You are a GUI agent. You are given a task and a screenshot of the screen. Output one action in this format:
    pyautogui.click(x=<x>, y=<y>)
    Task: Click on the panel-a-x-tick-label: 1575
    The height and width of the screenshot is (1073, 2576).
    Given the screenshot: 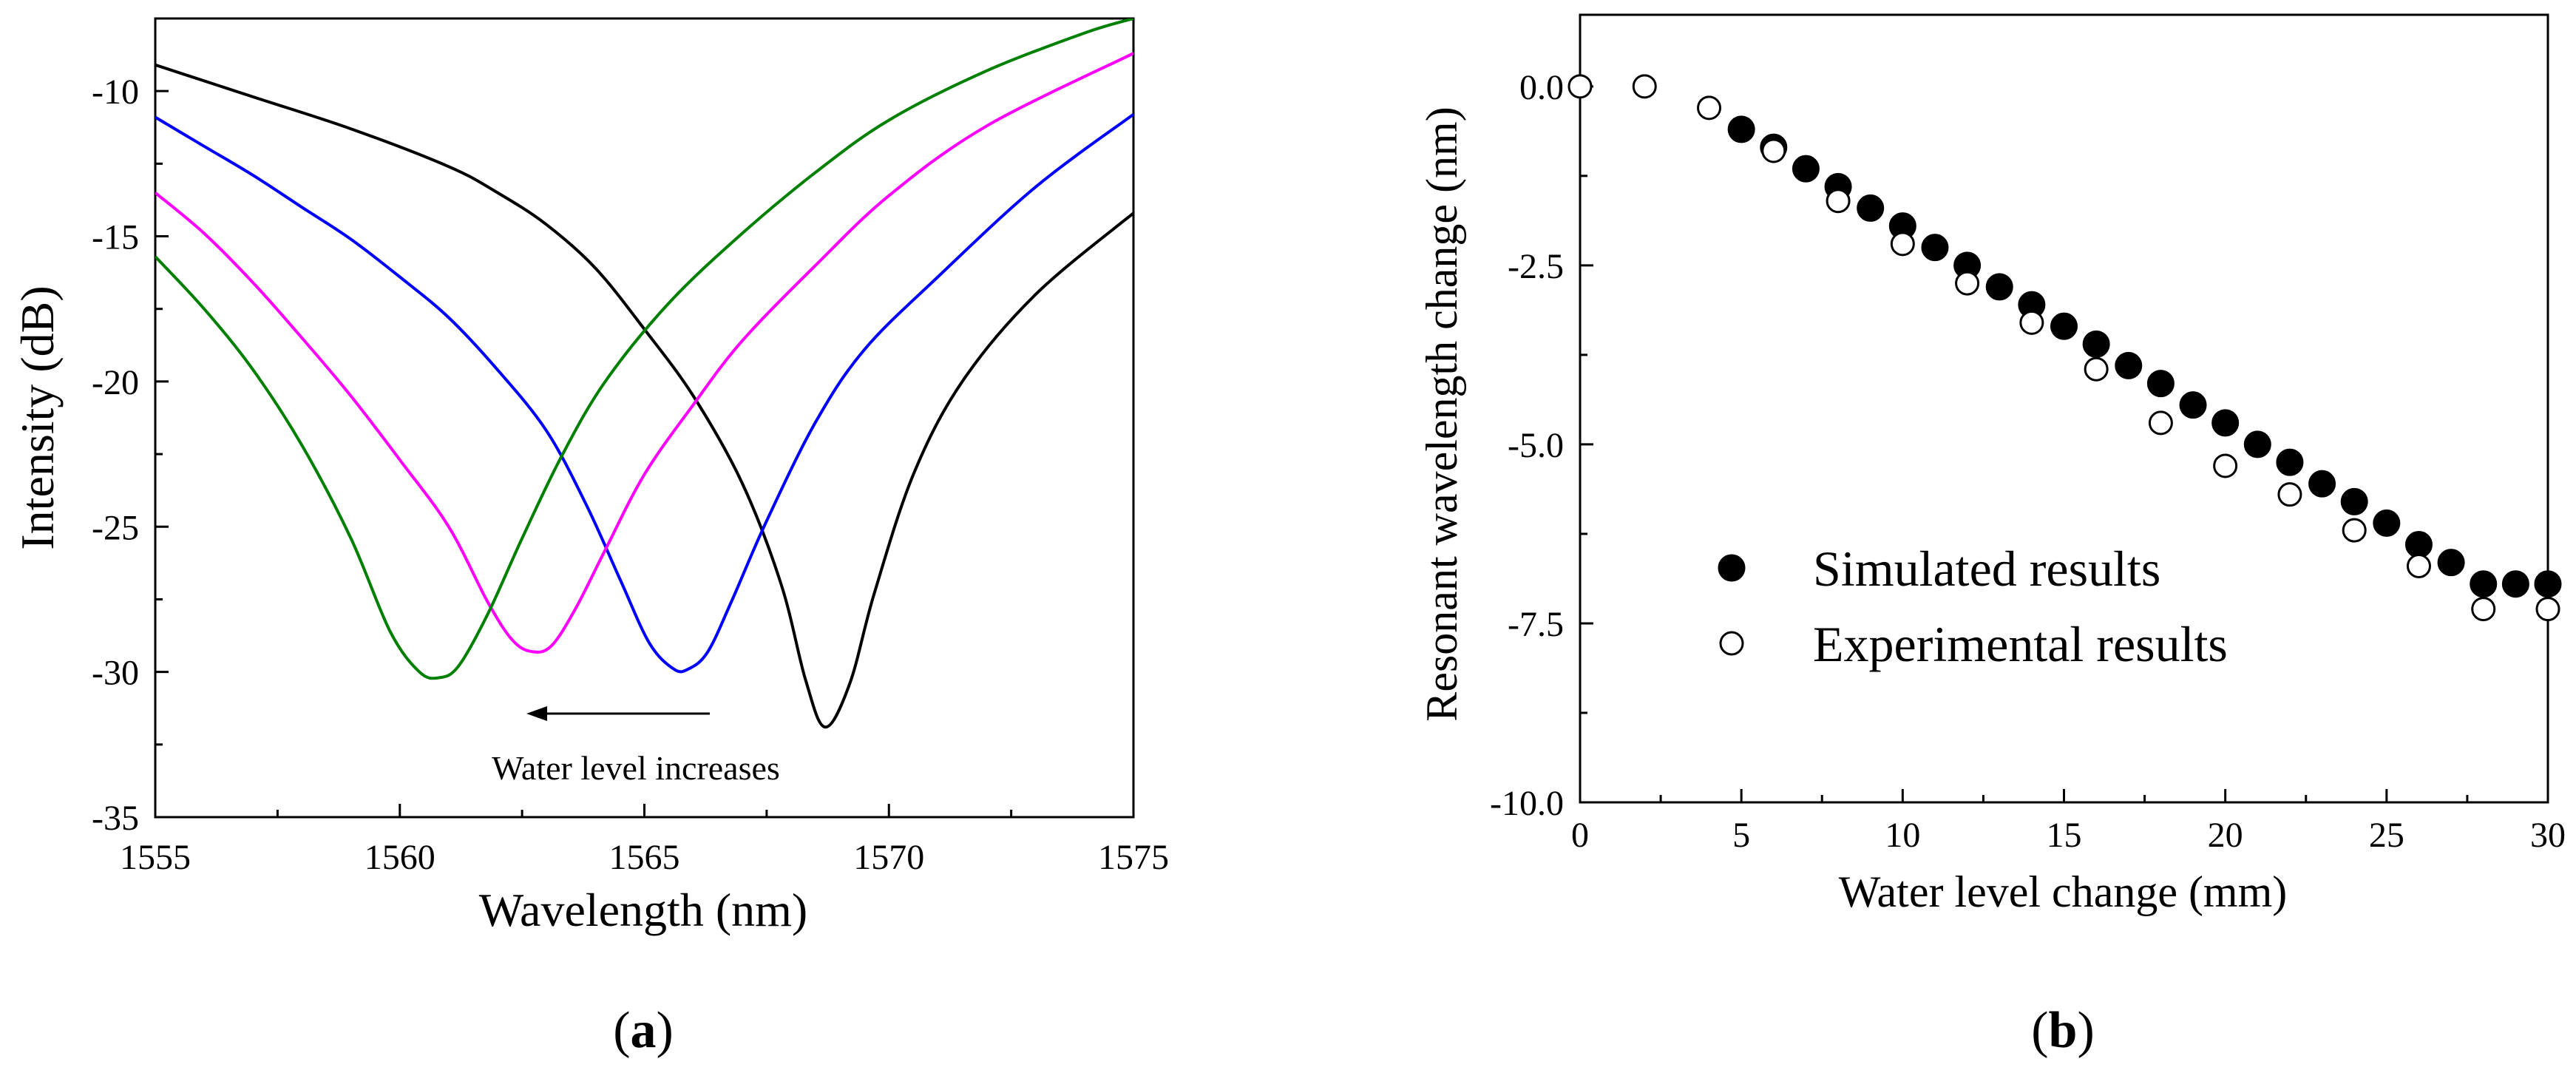 What is the action you would take?
    pyautogui.click(x=1133, y=857)
    